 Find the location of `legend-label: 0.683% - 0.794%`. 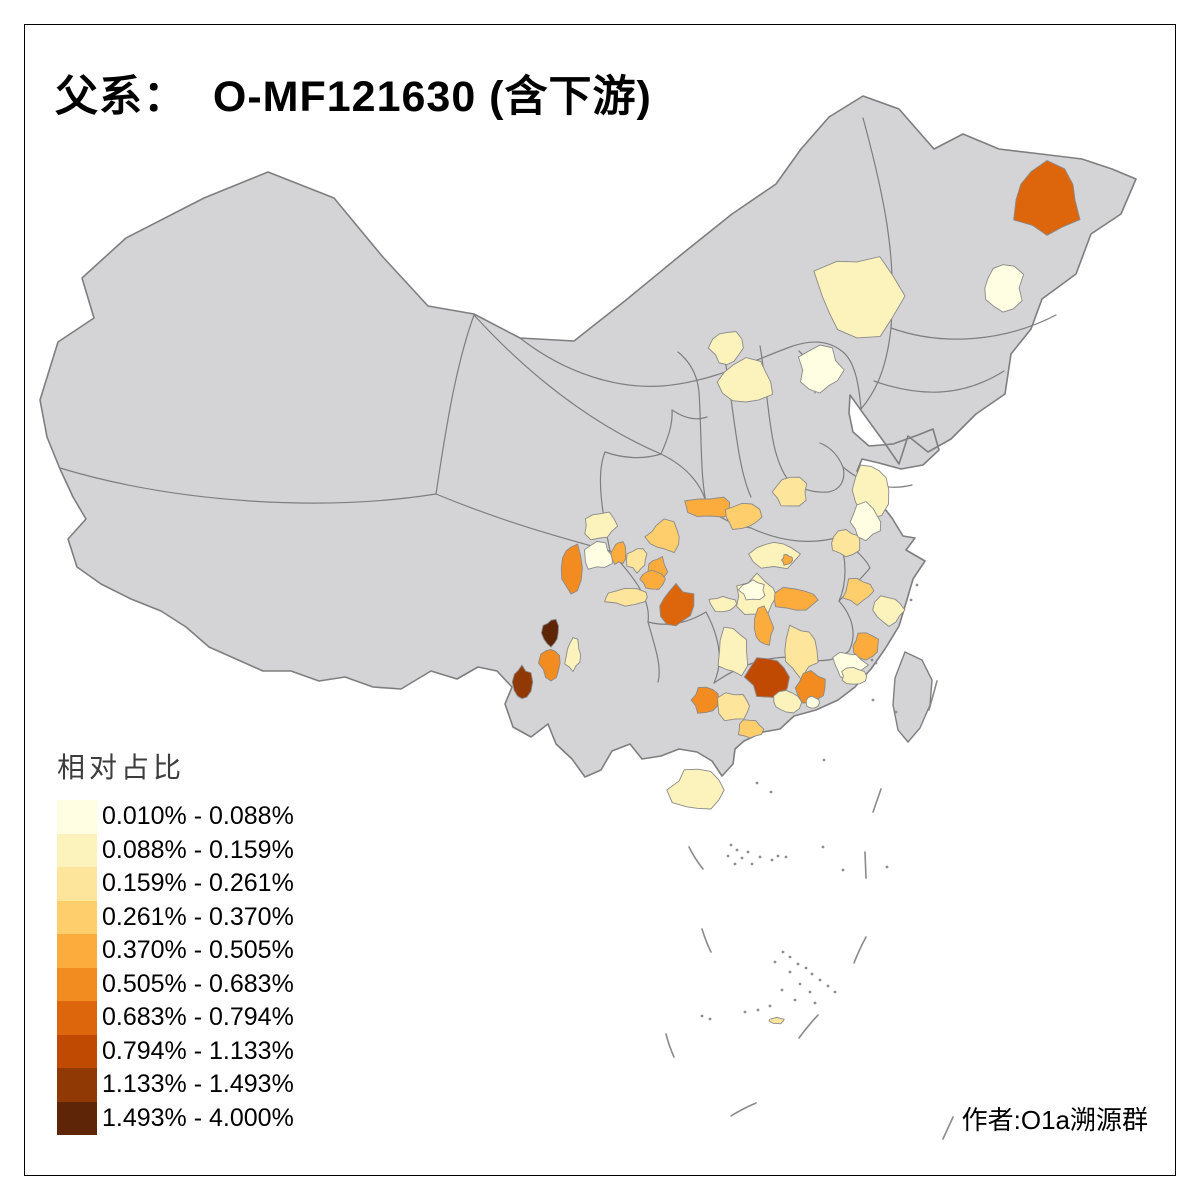

legend-label: 0.683% - 0.794% is located at coordinates (198, 1017).